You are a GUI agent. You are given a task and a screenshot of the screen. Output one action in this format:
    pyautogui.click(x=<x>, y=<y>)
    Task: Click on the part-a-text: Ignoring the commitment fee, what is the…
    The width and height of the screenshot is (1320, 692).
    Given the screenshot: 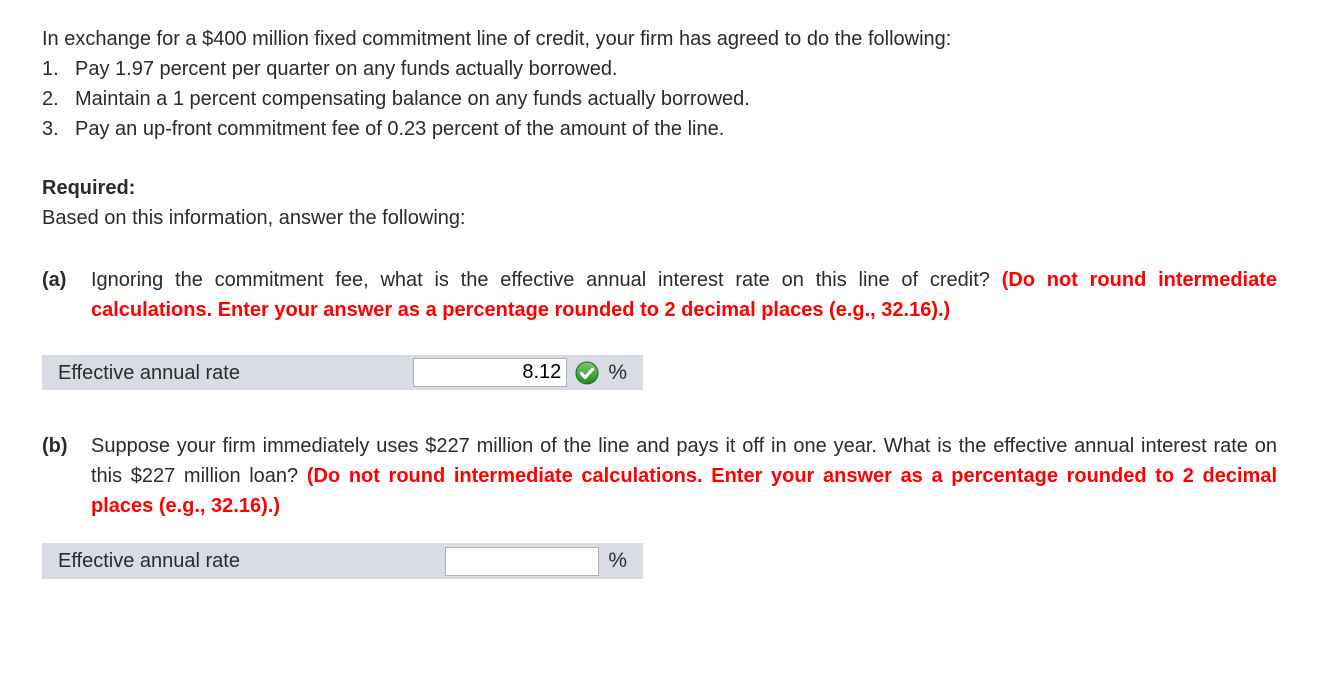 What is the action you would take?
    pyautogui.click(x=684, y=295)
    